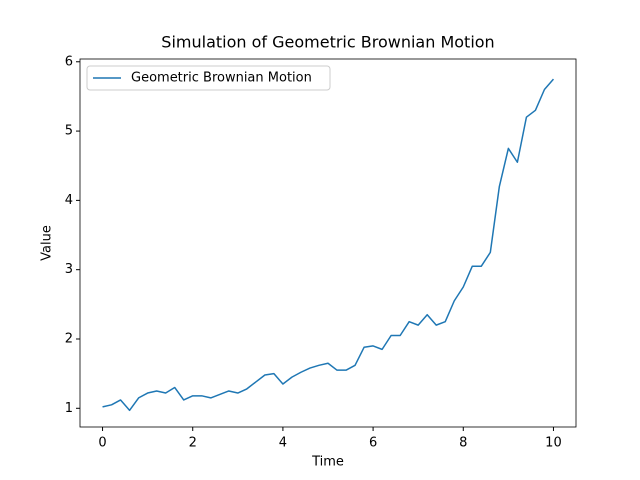 This screenshot has width=640, height=480. What do you see at coordinates (69, 269) in the screenshot?
I see `y-tick-label: 3` at bounding box center [69, 269].